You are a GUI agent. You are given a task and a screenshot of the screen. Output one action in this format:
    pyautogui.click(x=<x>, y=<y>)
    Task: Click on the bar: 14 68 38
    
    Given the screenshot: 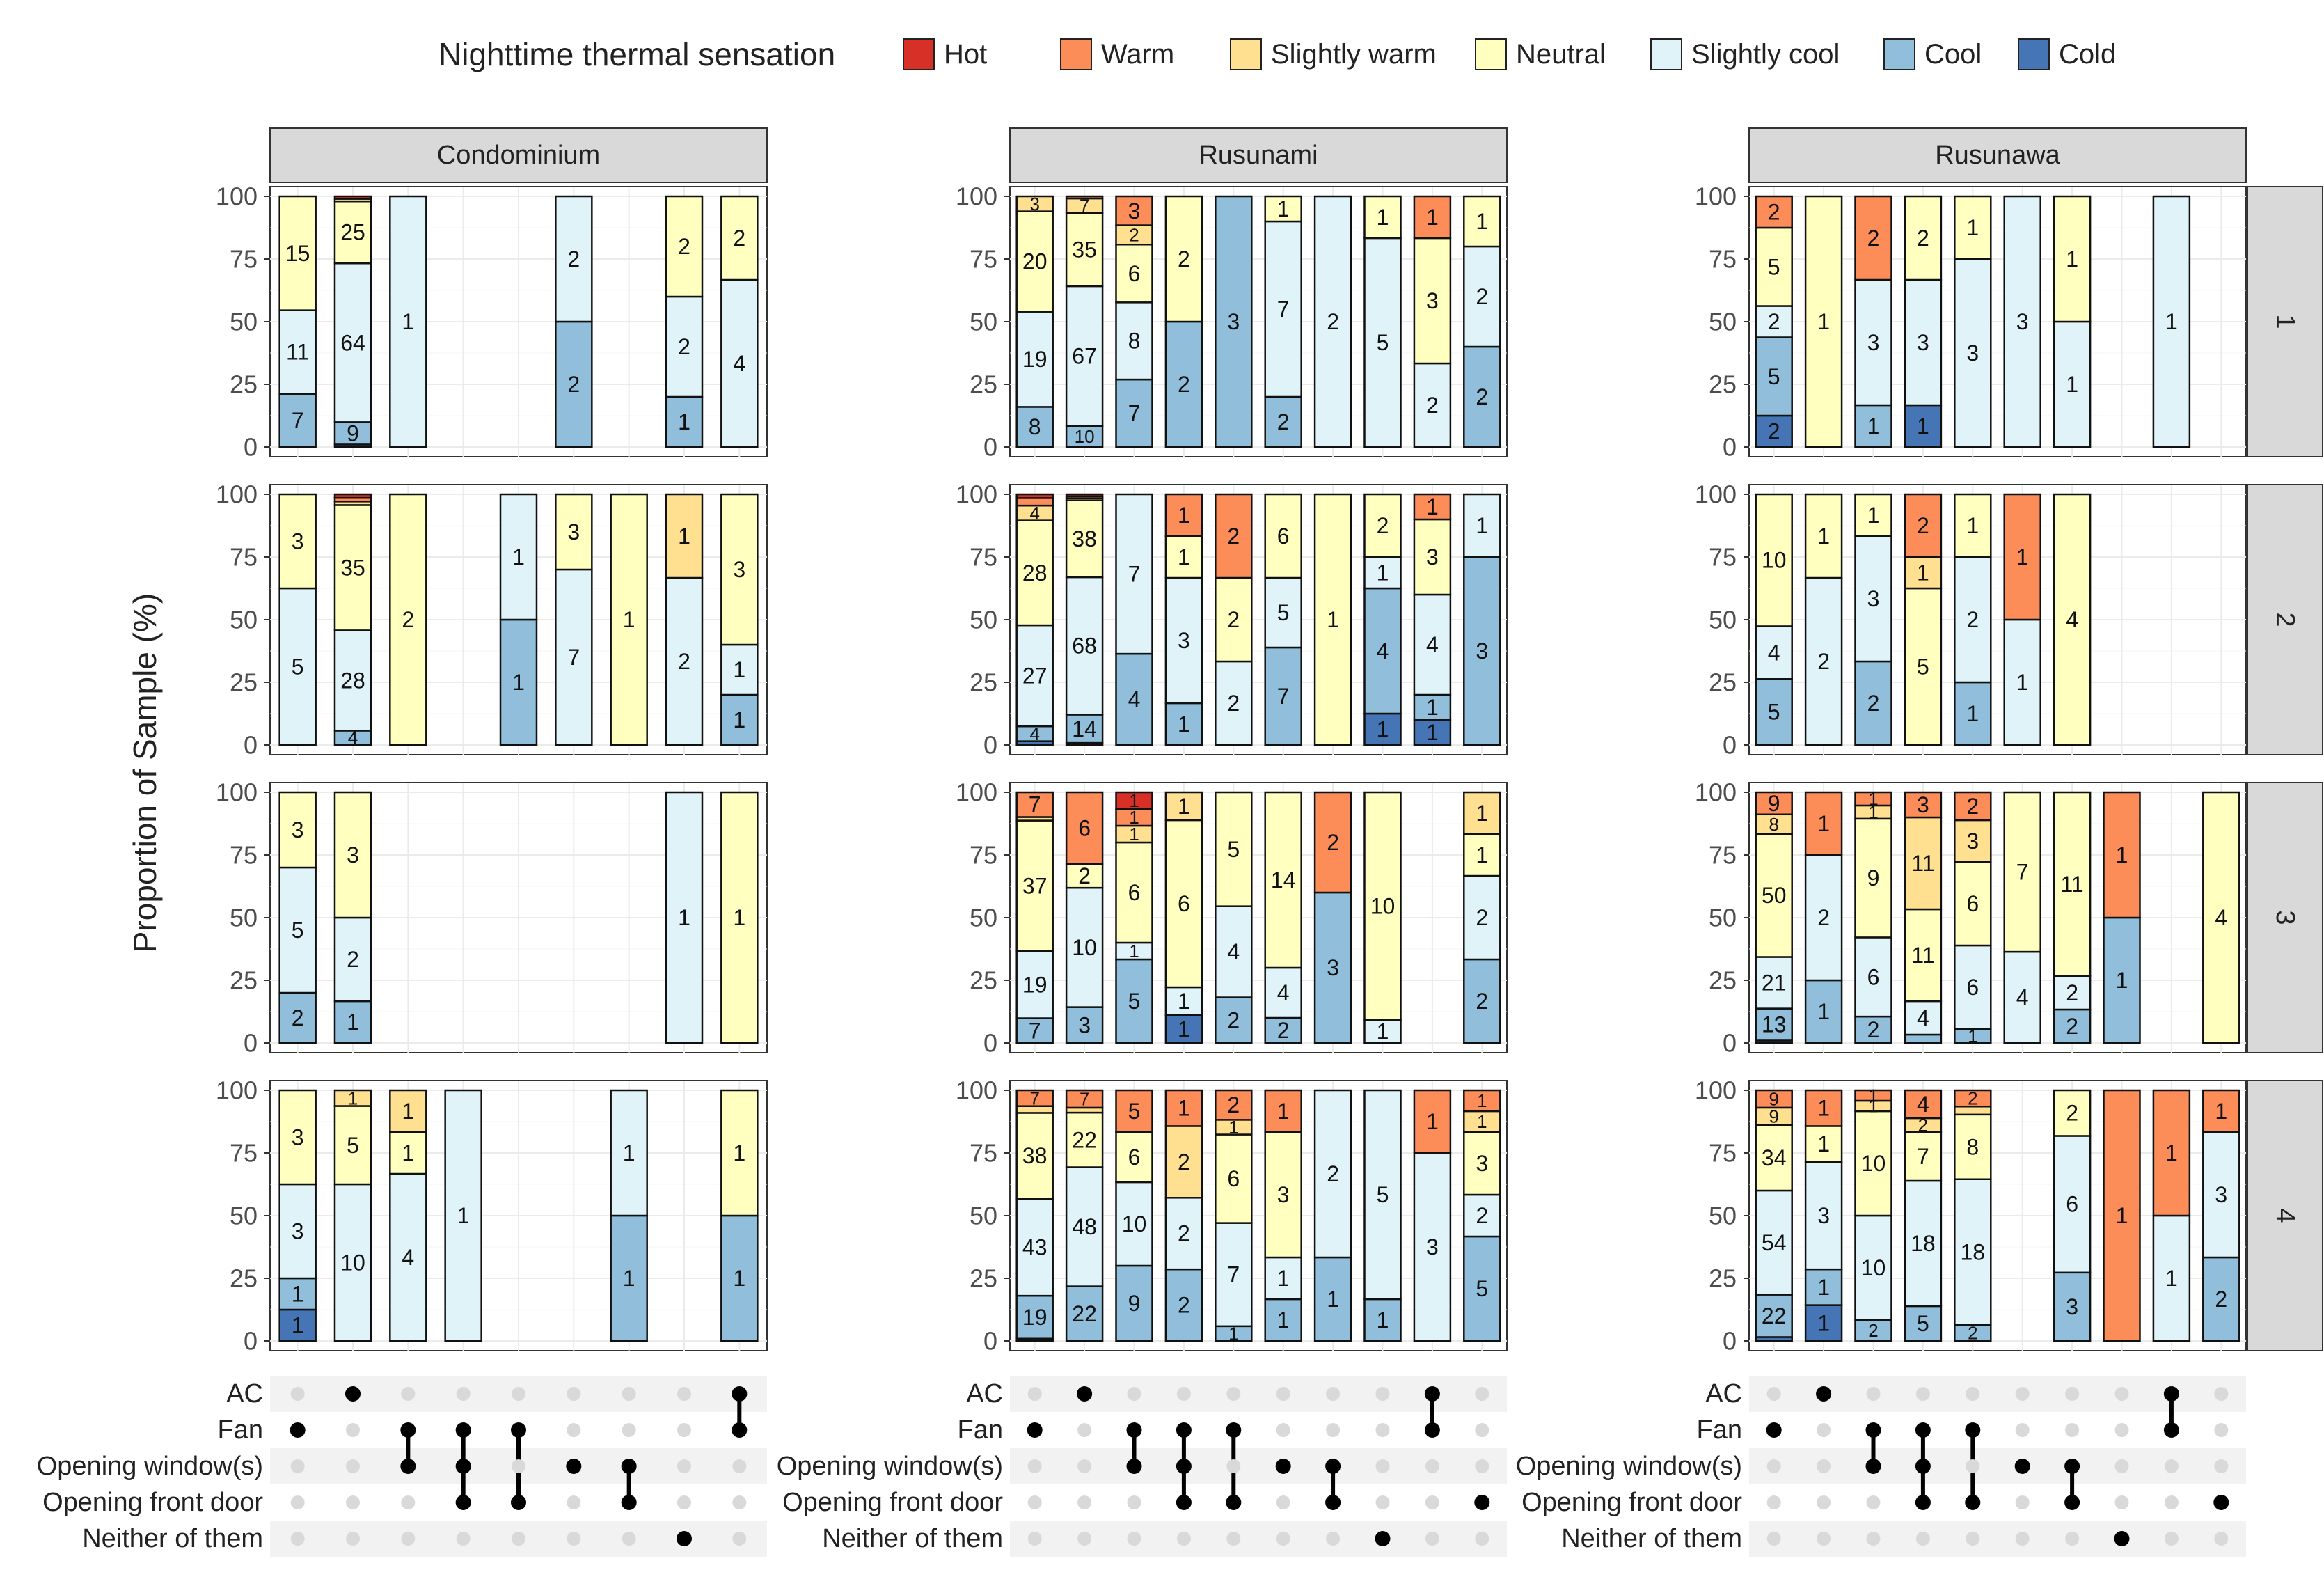 What is the action you would take?
    pyautogui.click(x=1085, y=619)
    